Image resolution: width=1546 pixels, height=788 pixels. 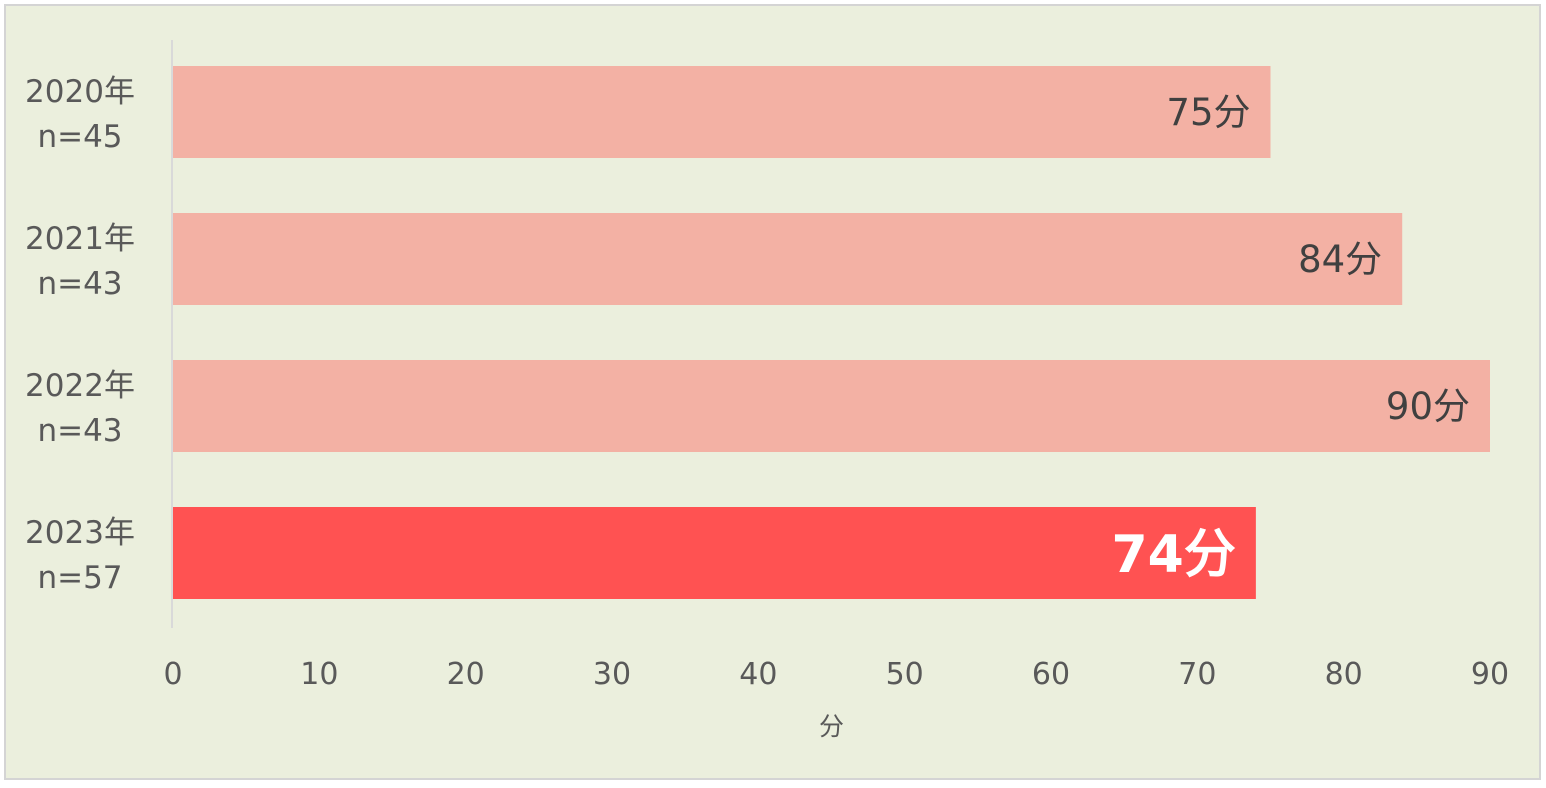 I want to click on value-label-0: 75分, so click(x=1208, y=112).